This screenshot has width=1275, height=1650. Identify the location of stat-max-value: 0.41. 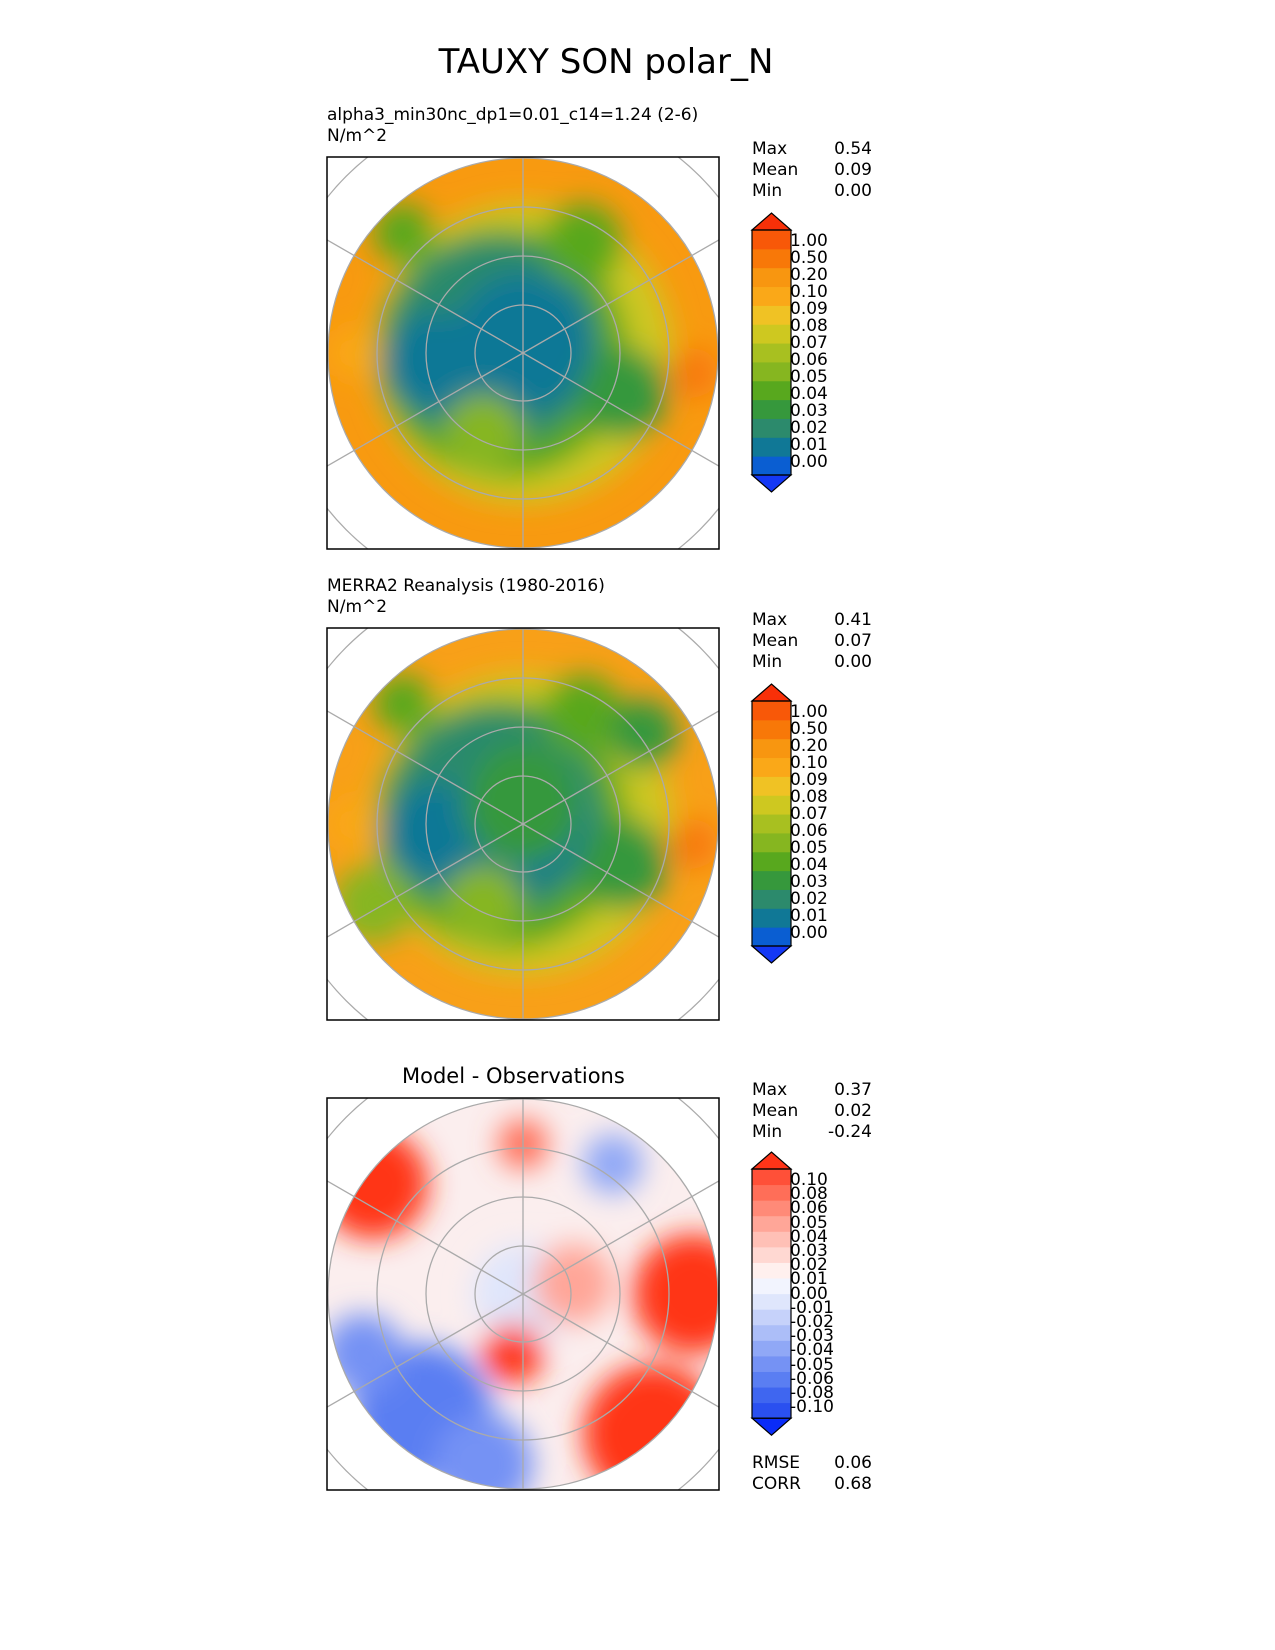
(853, 620).